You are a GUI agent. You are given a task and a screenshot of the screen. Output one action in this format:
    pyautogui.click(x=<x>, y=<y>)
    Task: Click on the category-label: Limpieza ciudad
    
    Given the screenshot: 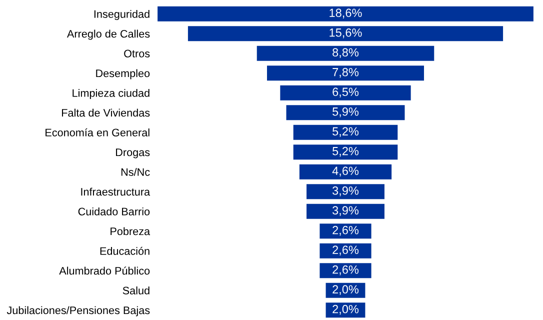 What is the action you would take?
    pyautogui.click(x=111, y=94)
    